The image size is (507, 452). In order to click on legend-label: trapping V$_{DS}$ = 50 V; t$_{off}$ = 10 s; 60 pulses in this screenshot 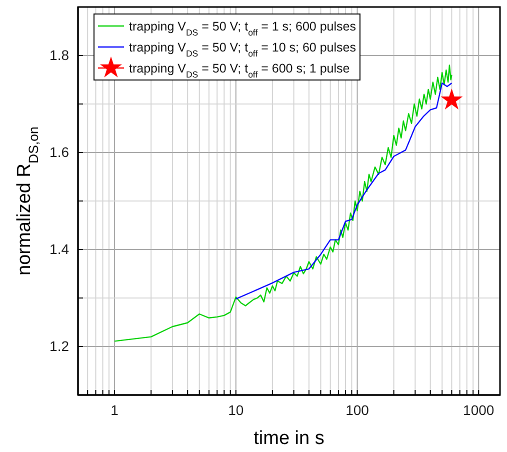, I will do `click(242, 49)`.